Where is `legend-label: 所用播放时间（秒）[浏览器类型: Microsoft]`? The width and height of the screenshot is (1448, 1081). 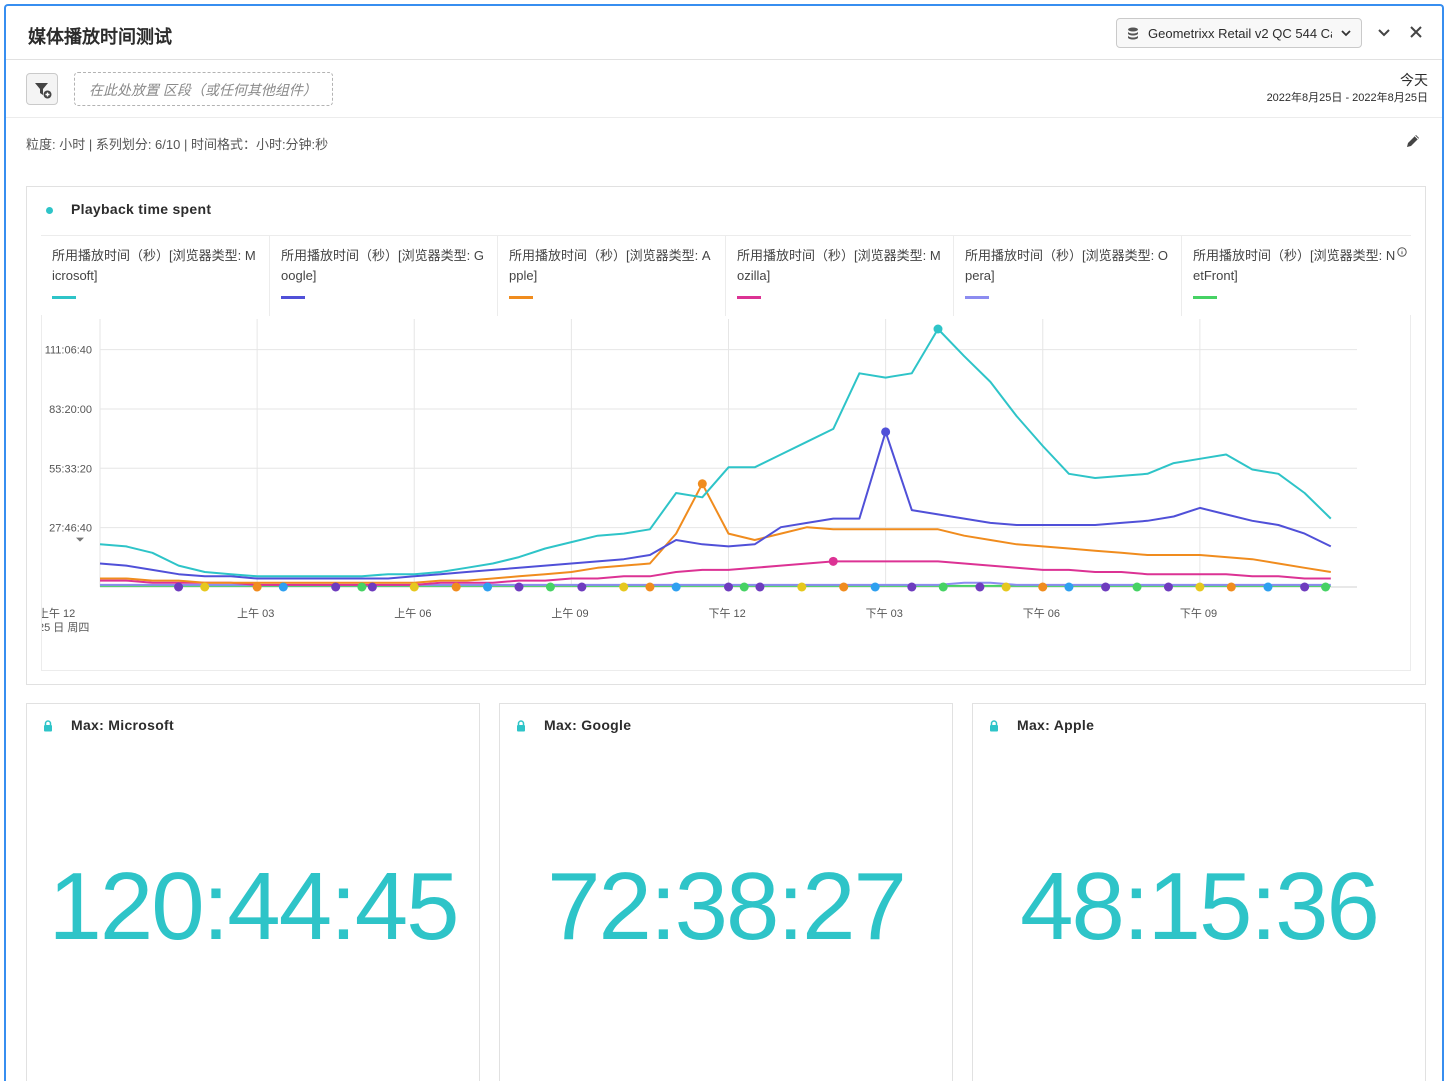
legend-label: 所用播放时间（秒）[浏览器类型: Microsoft] is located at coordinates (154, 265).